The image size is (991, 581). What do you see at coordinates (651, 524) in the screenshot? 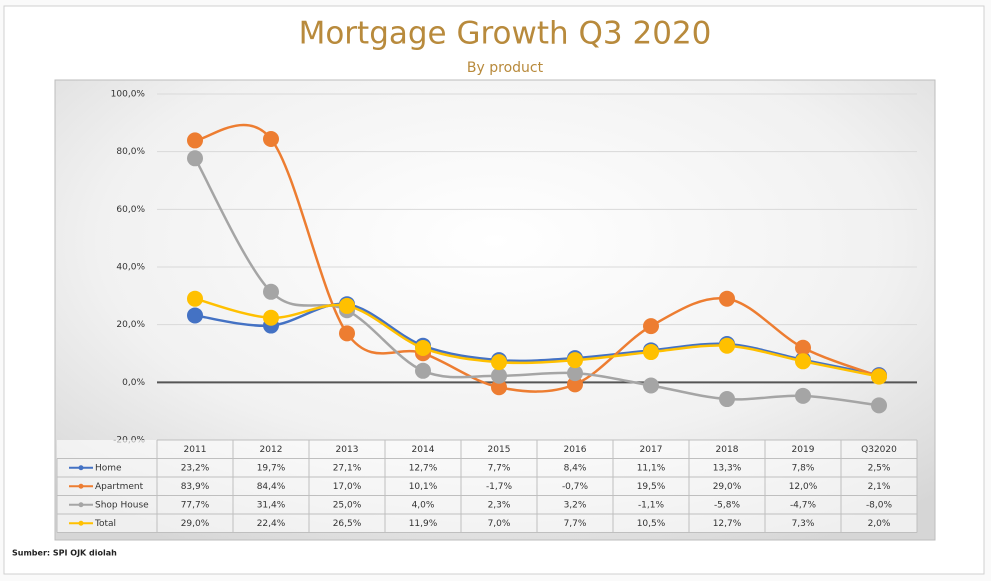
I see `table-cell: 10,5%` at bounding box center [651, 524].